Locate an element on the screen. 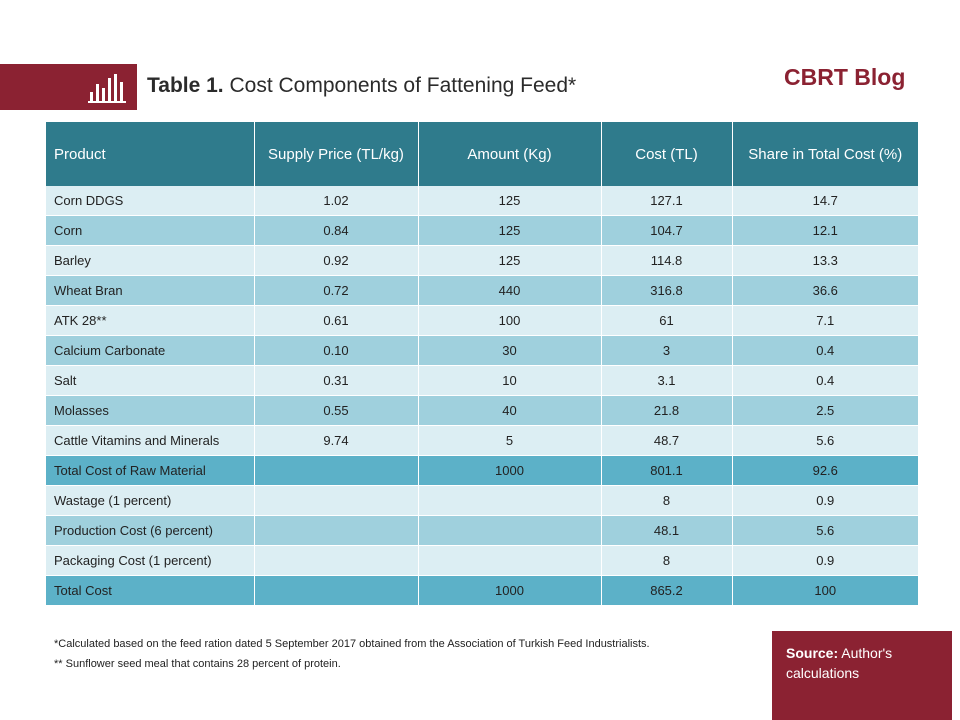 Image resolution: width=960 pixels, height=720 pixels. table-cell: 21.8 is located at coordinates (667, 410).